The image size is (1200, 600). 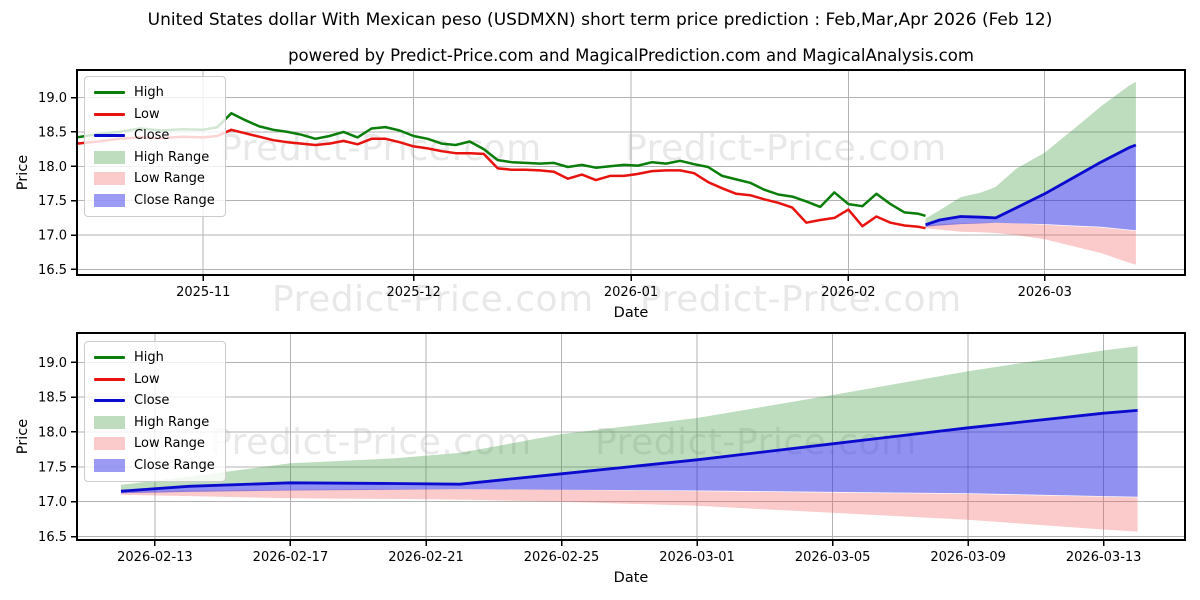 I want to click on history-and-forecast-high-line, so click(x=501, y=165).